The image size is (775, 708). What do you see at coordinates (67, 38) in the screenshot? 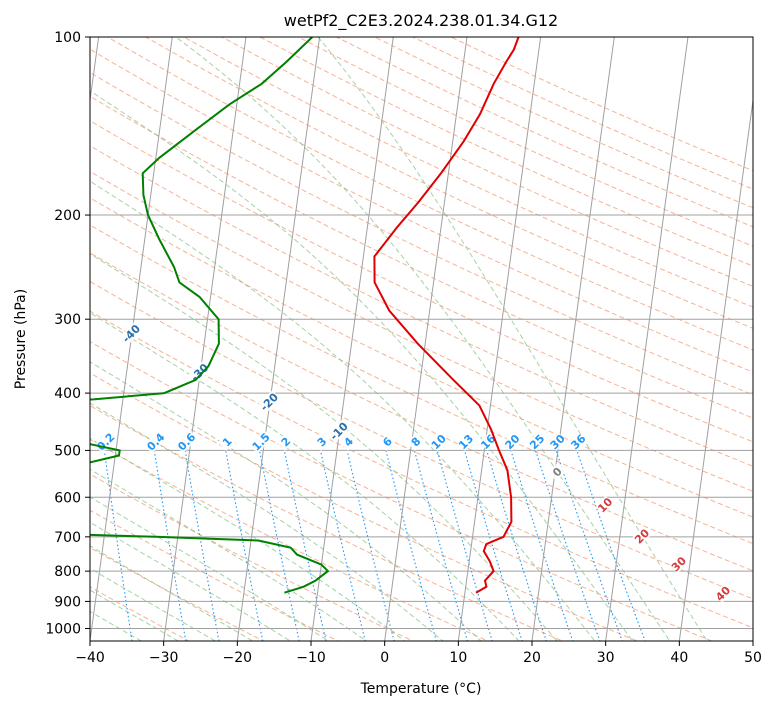
I see `y-tick-label: 100` at bounding box center [67, 38].